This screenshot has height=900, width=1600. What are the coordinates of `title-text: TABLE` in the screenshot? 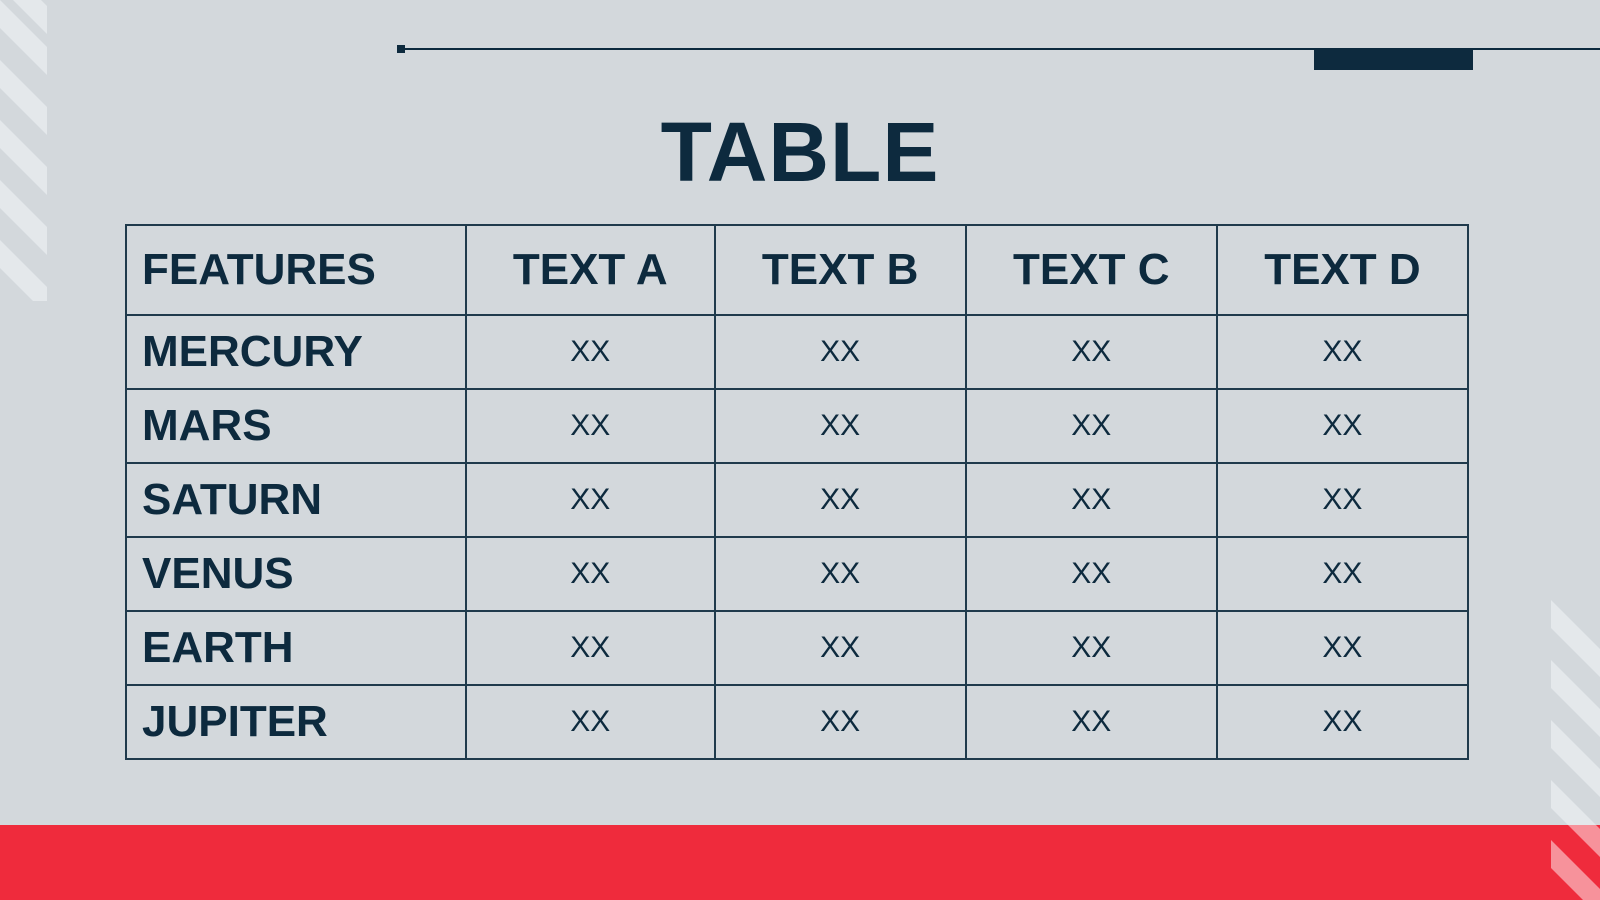 It's located at (800, 152).